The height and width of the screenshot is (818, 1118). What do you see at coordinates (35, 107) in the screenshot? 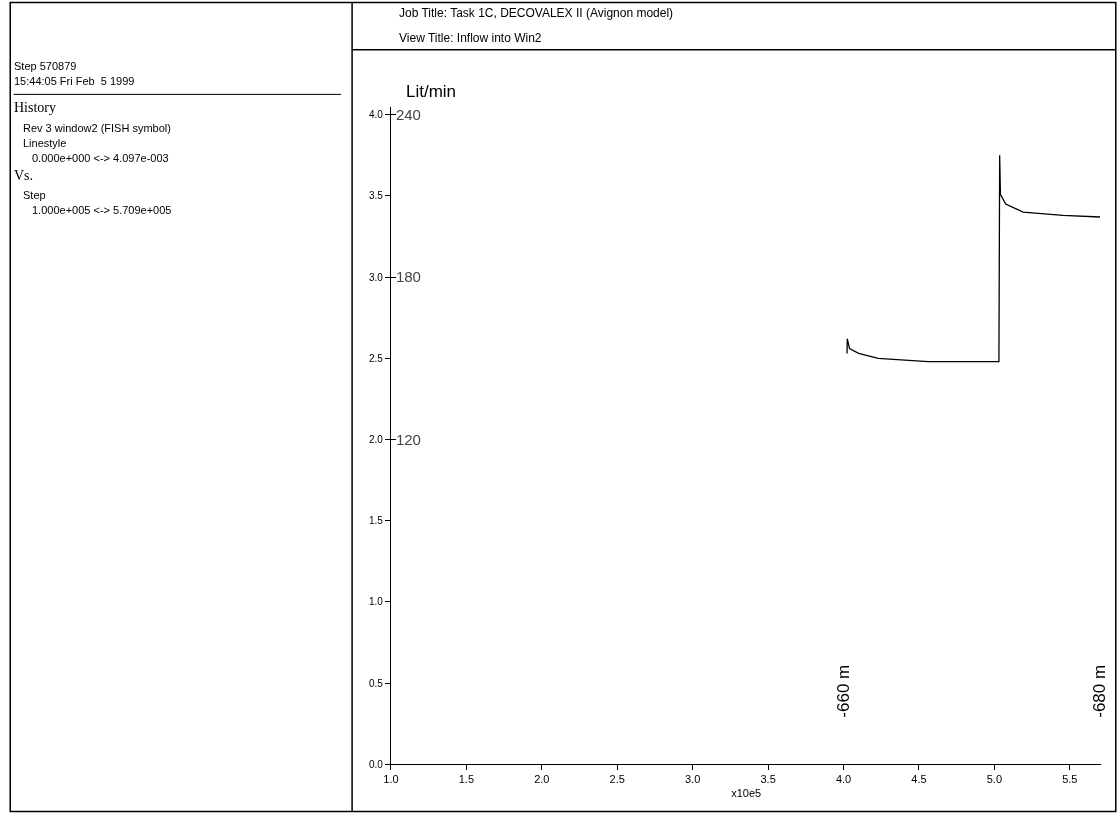
I see `text: History` at bounding box center [35, 107].